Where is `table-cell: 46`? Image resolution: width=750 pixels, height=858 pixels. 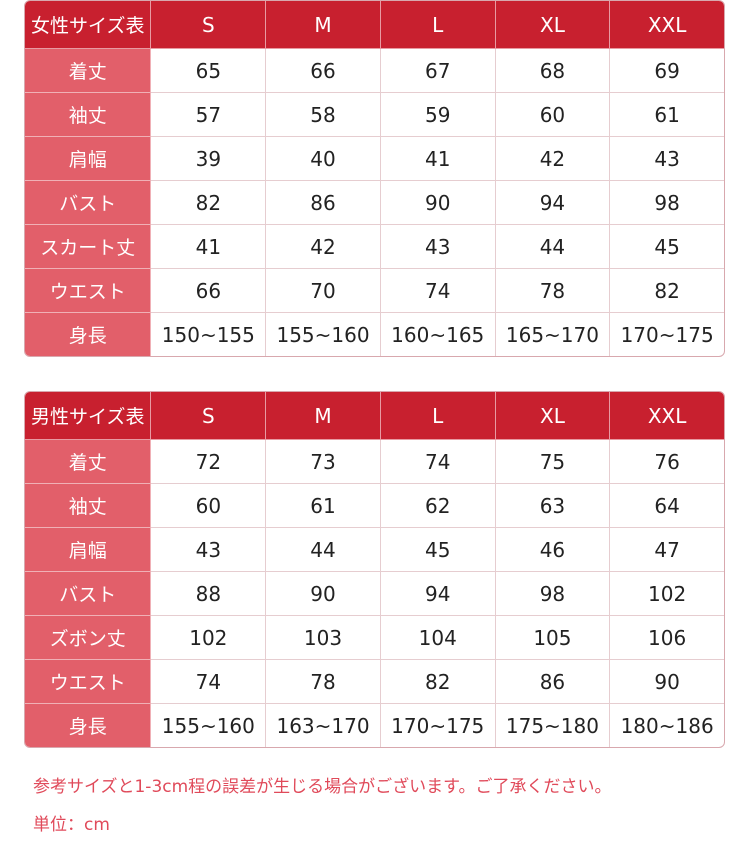
table-cell: 46 is located at coordinates (553, 550).